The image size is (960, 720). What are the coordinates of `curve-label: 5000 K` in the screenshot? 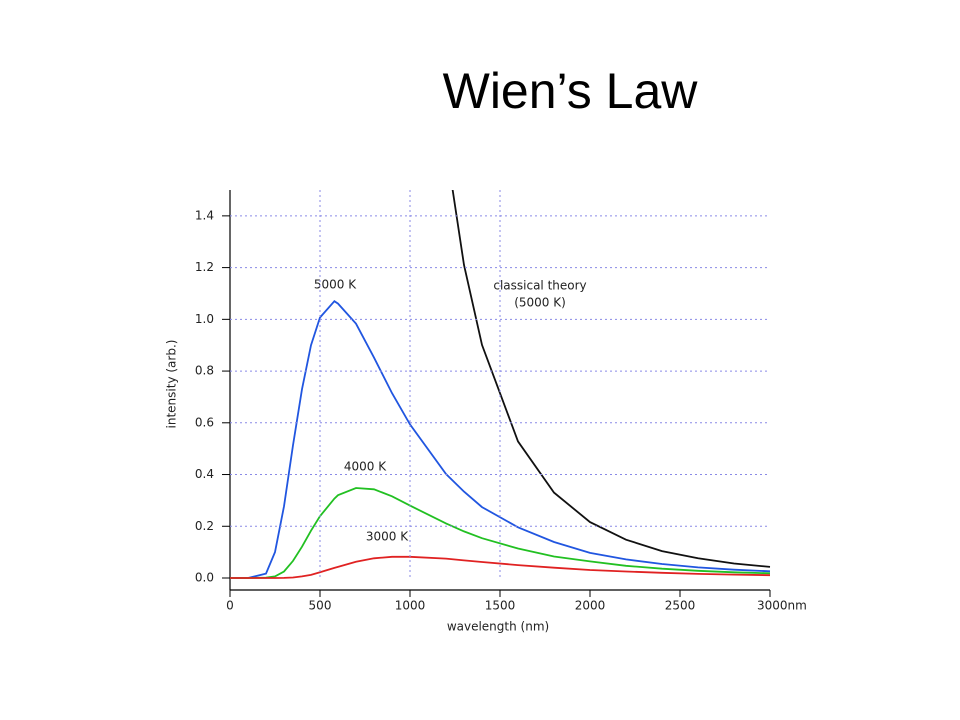 It's located at (335, 285).